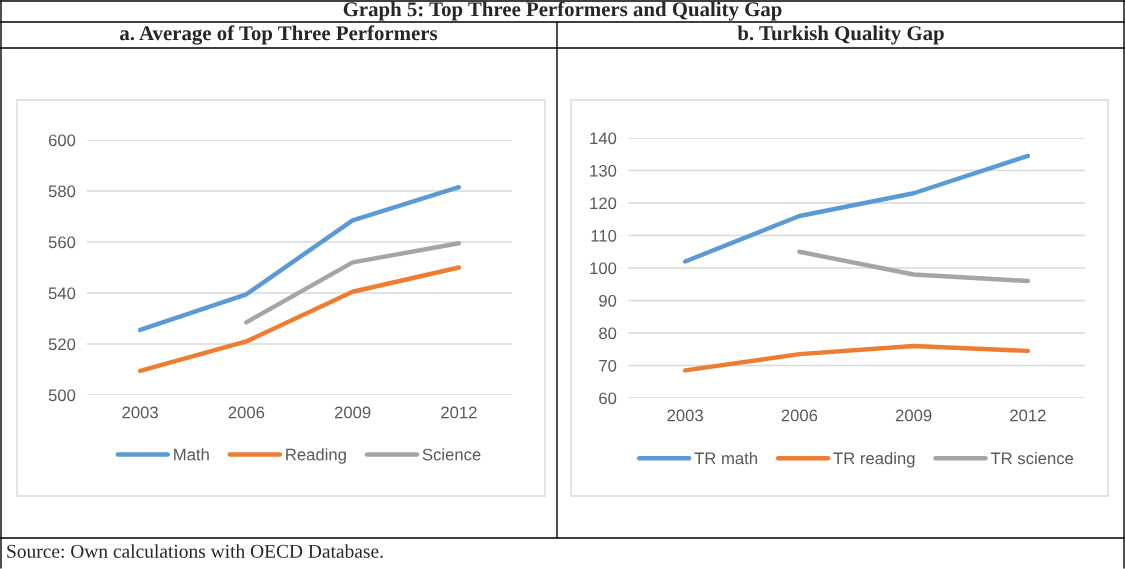 The image size is (1125, 569). I want to click on y-tick-label: 500, so click(62, 395).